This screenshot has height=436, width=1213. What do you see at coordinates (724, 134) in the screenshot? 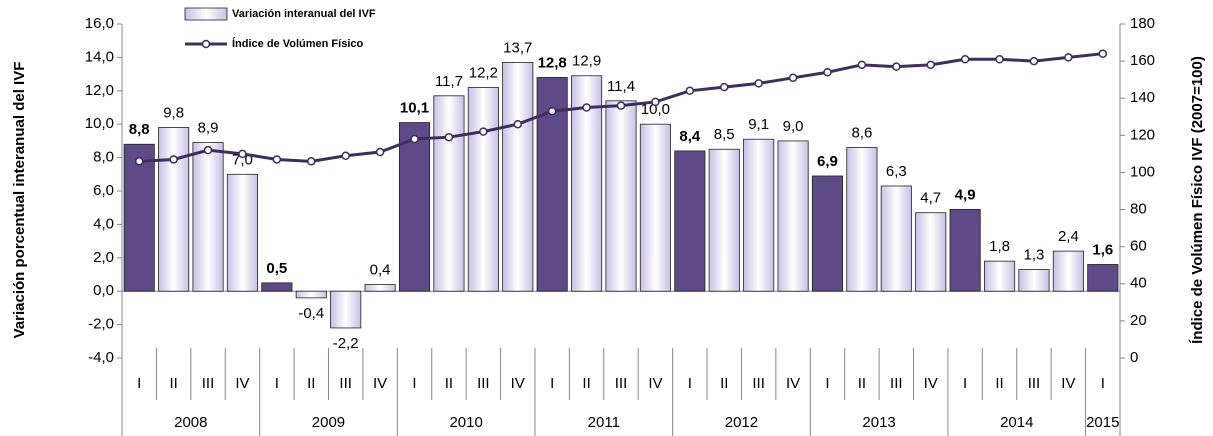
I see `data-label: 8,5` at bounding box center [724, 134].